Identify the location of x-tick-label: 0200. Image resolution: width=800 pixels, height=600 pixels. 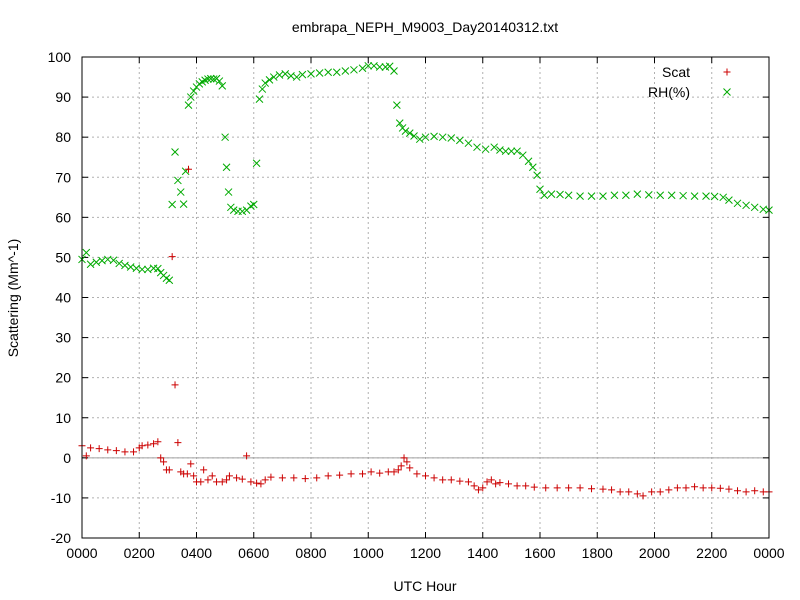
(139, 553).